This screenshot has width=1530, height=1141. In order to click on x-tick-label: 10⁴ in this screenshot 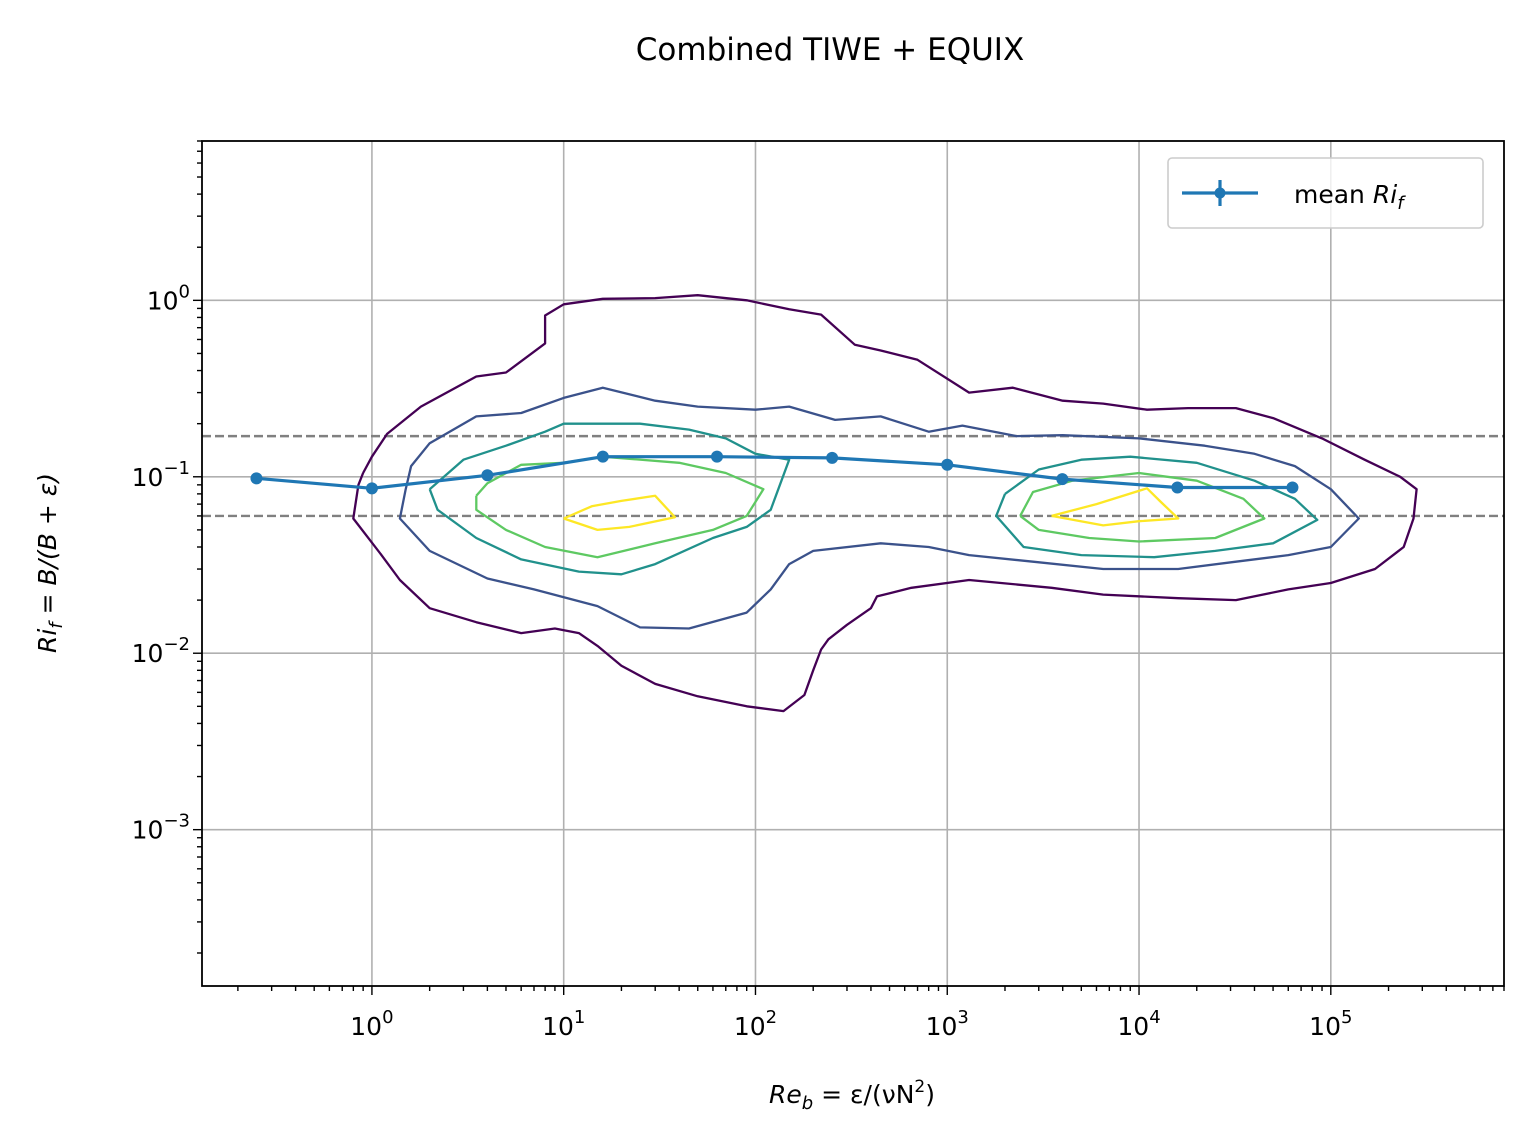, I will do `click(1138, 1024)`.